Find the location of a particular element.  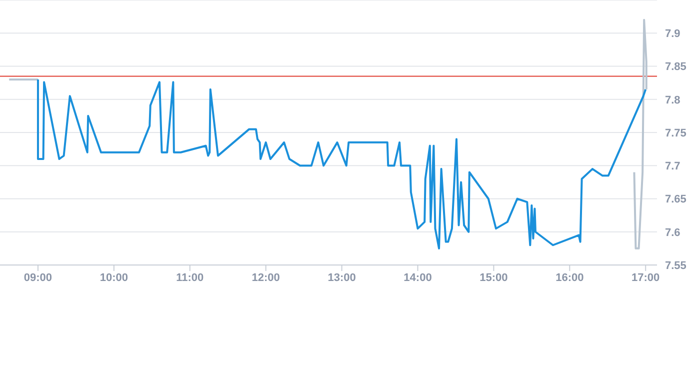

y-tick-label: 7.65 is located at coordinates (675, 200).